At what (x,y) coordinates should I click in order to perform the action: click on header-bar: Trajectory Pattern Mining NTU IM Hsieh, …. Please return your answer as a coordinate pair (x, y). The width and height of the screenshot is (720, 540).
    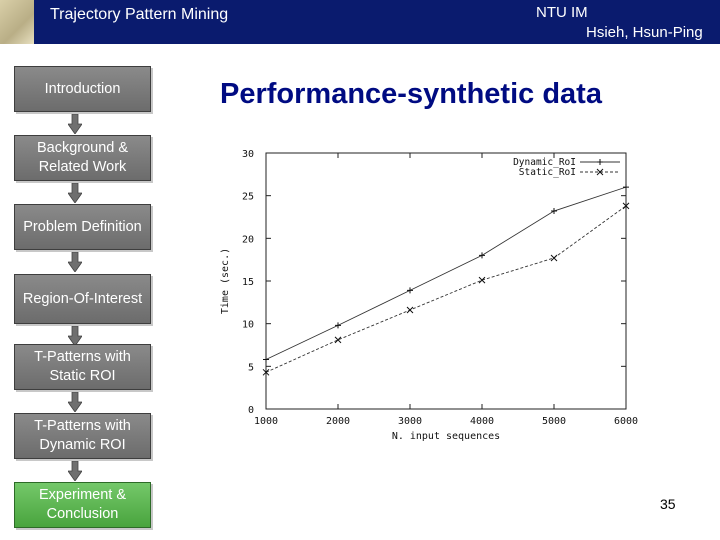
    Looking at the image, I should click on (360, 22).